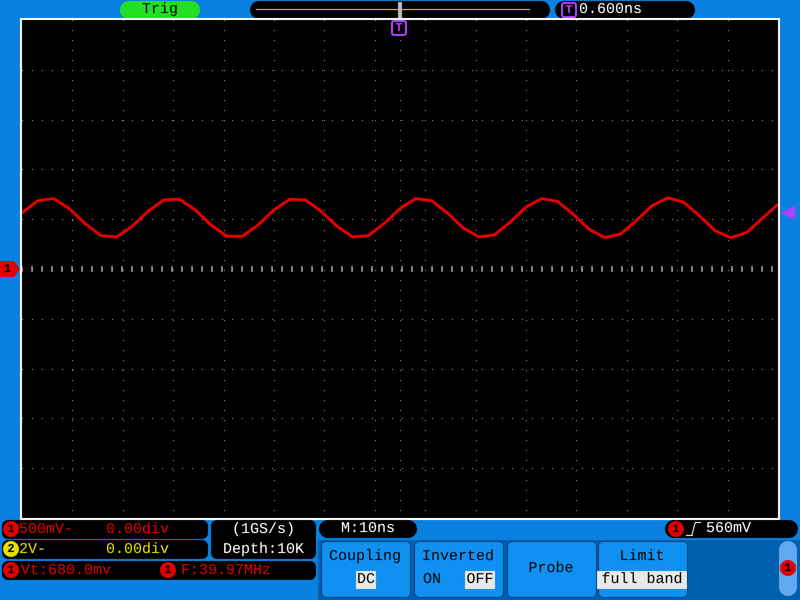  What do you see at coordinates (569, 10) in the screenshot?
I see `trigger-time-icon: T` at bounding box center [569, 10].